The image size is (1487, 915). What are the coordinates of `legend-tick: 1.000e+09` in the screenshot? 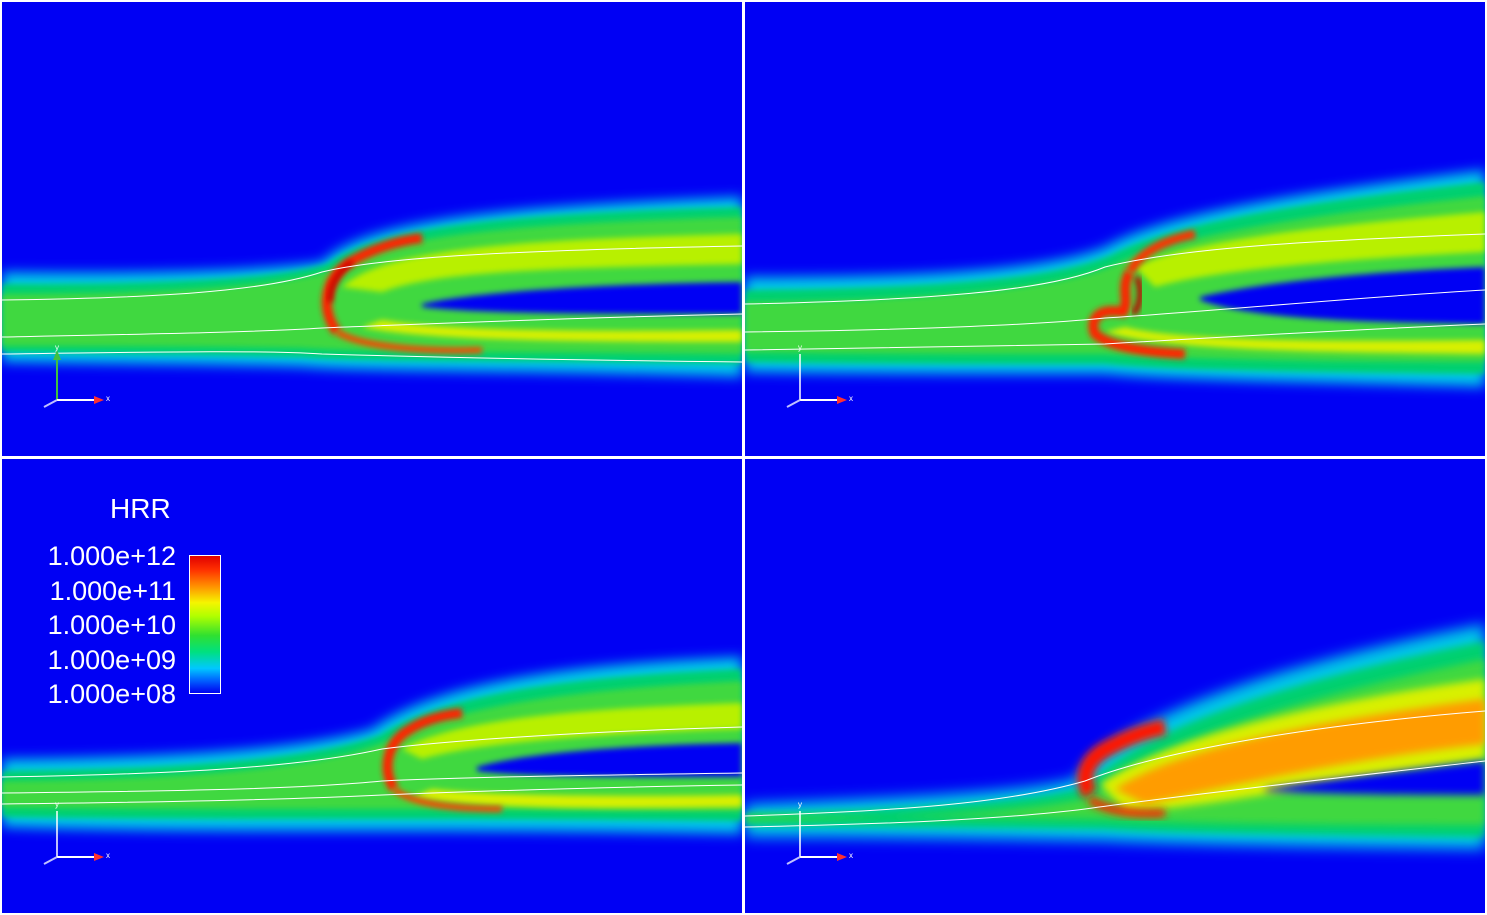 It's located at (111, 659).